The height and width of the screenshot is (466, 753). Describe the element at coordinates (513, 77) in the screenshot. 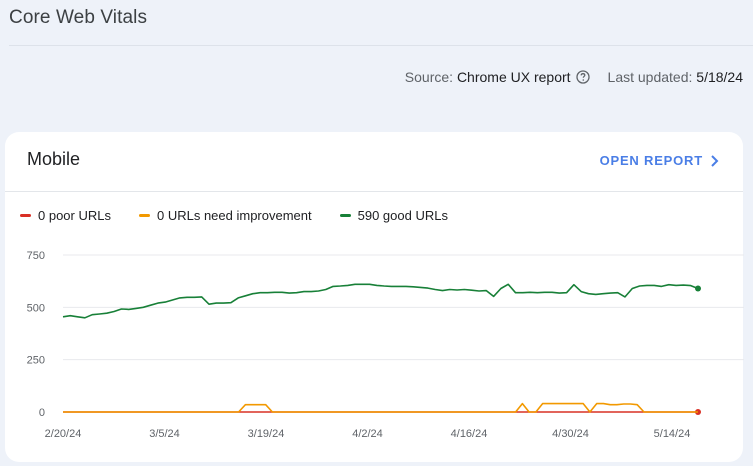

I see `source-value: Chrome UX report` at that location.